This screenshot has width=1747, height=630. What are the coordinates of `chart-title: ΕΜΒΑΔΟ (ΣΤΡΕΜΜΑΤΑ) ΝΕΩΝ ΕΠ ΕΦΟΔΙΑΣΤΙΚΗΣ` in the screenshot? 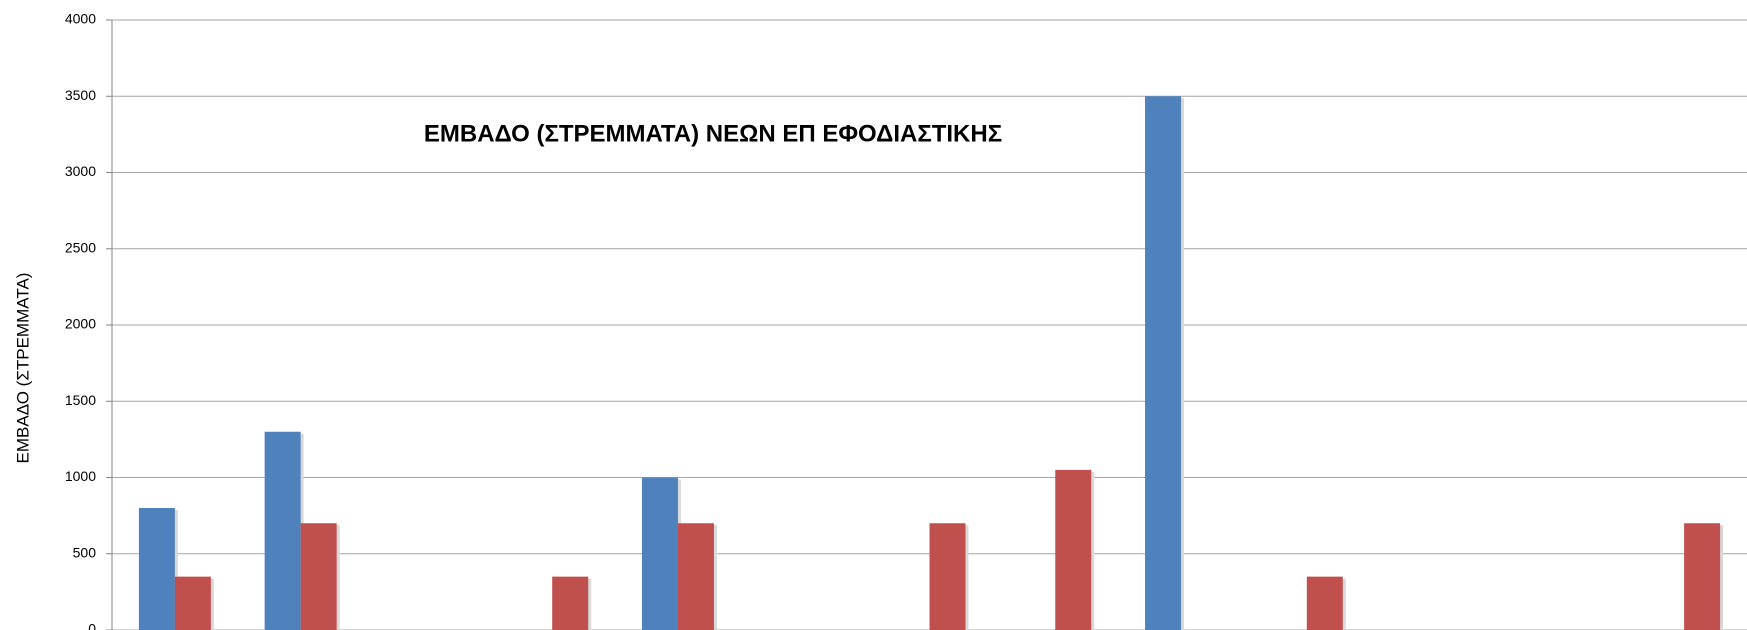 It's located at (713, 133).